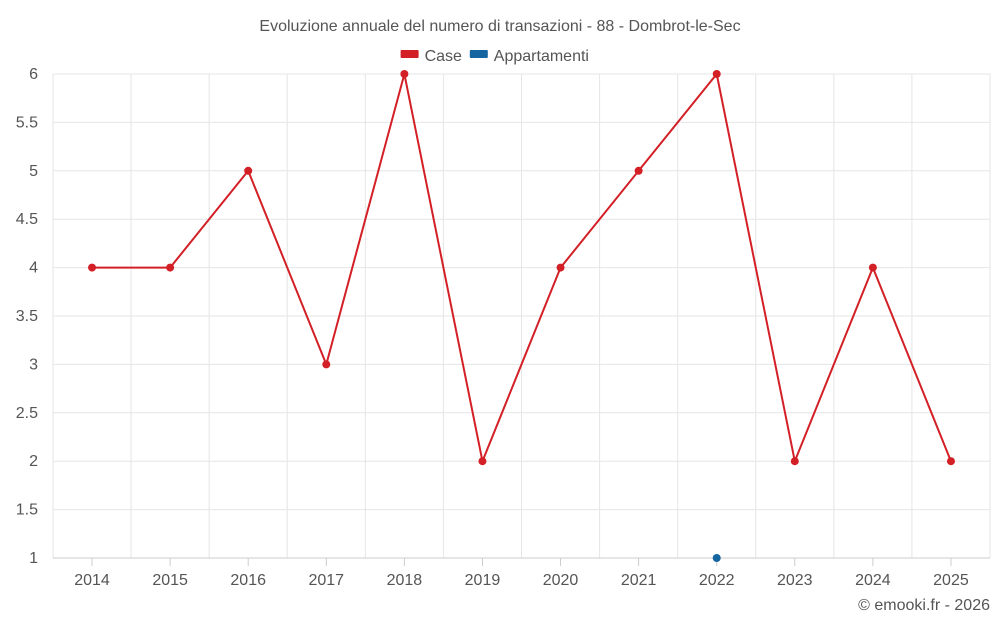 Image resolution: width=1000 pixels, height=630 pixels. I want to click on legend-label: Appartamenti, so click(541, 56).